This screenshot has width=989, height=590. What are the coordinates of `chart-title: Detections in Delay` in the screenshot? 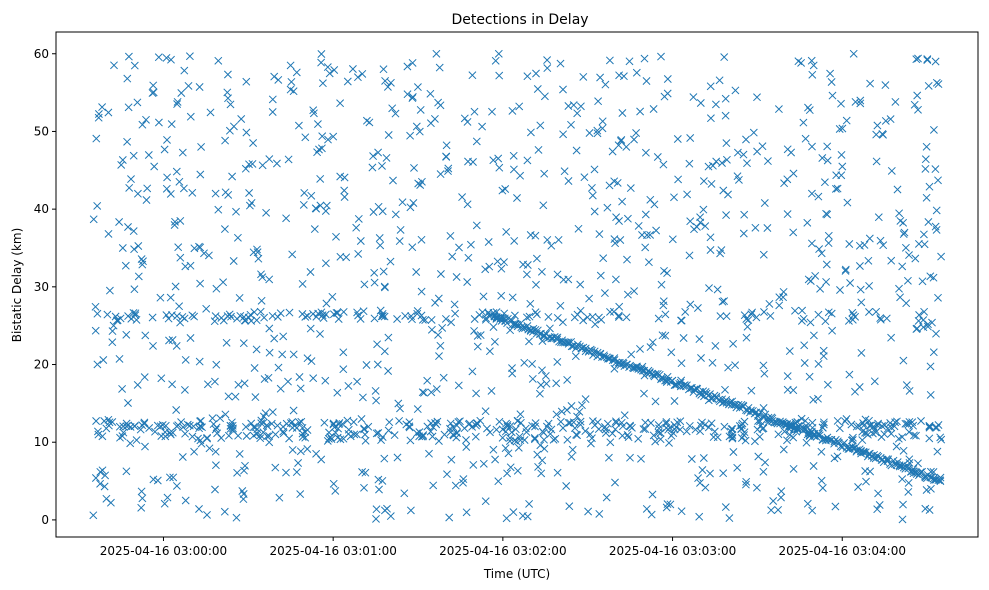 It's located at (519, 20).